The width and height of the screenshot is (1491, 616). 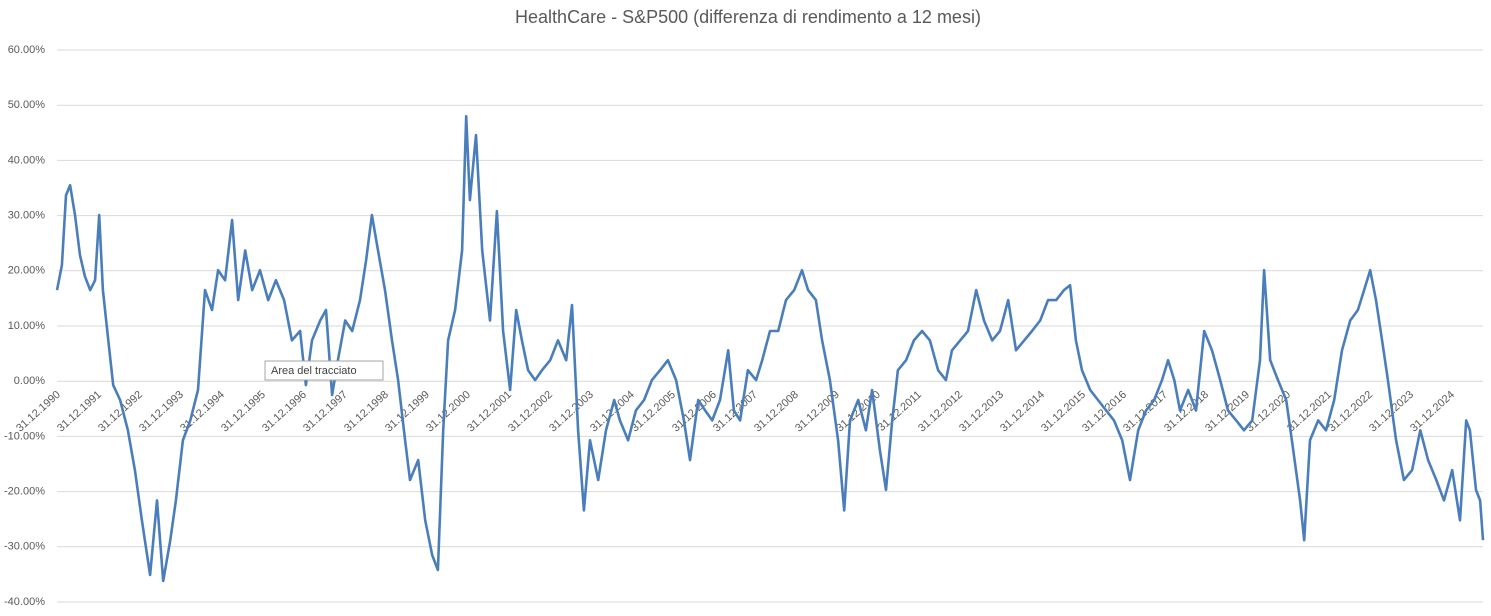 I want to click on y-tick-label: 60.00%, so click(x=27, y=50).